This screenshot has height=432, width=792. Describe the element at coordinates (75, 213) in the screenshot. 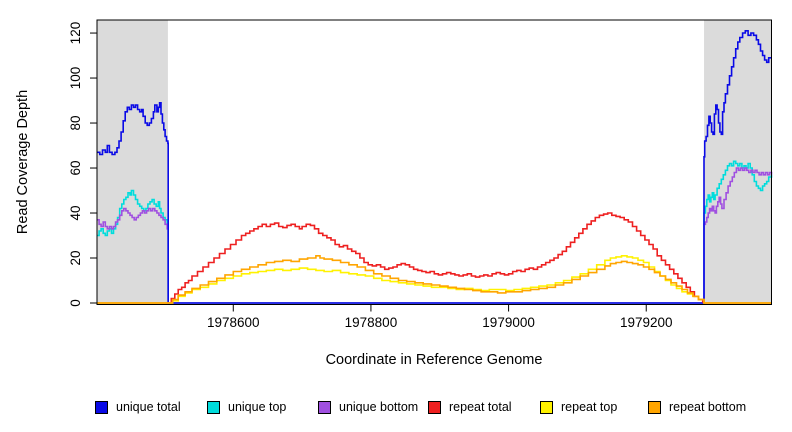

I see `y-tick-label: 40` at that location.